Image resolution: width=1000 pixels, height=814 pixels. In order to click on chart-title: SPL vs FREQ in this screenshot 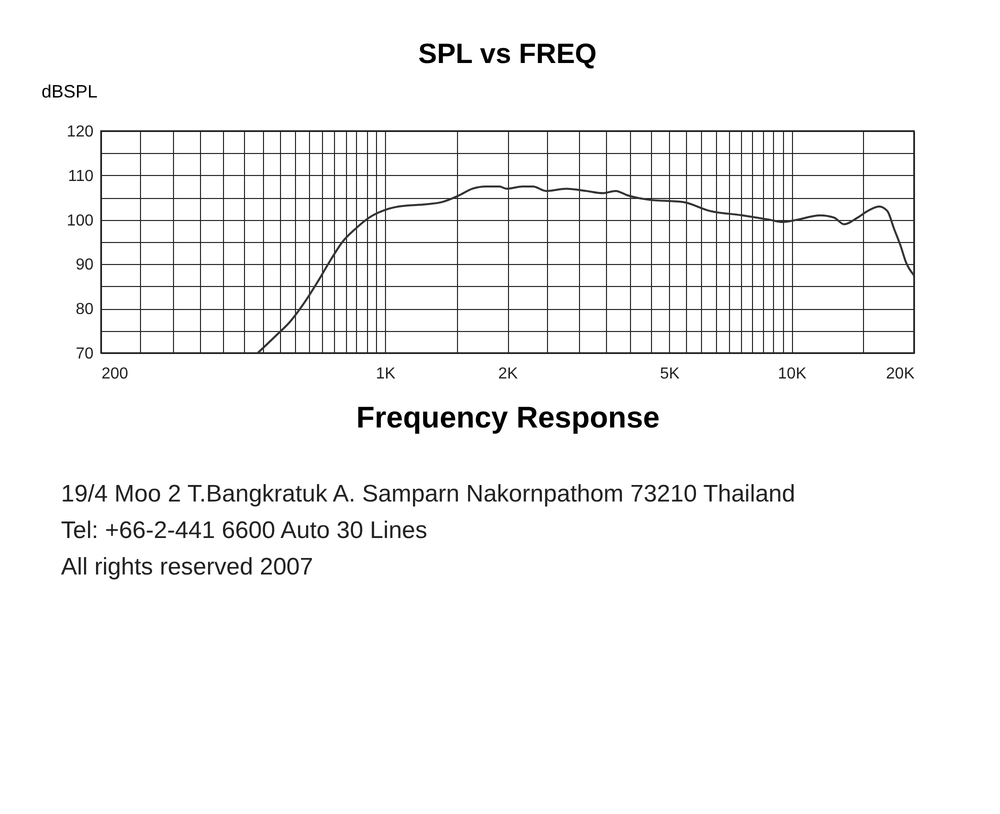, I will do `click(507, 53)`.